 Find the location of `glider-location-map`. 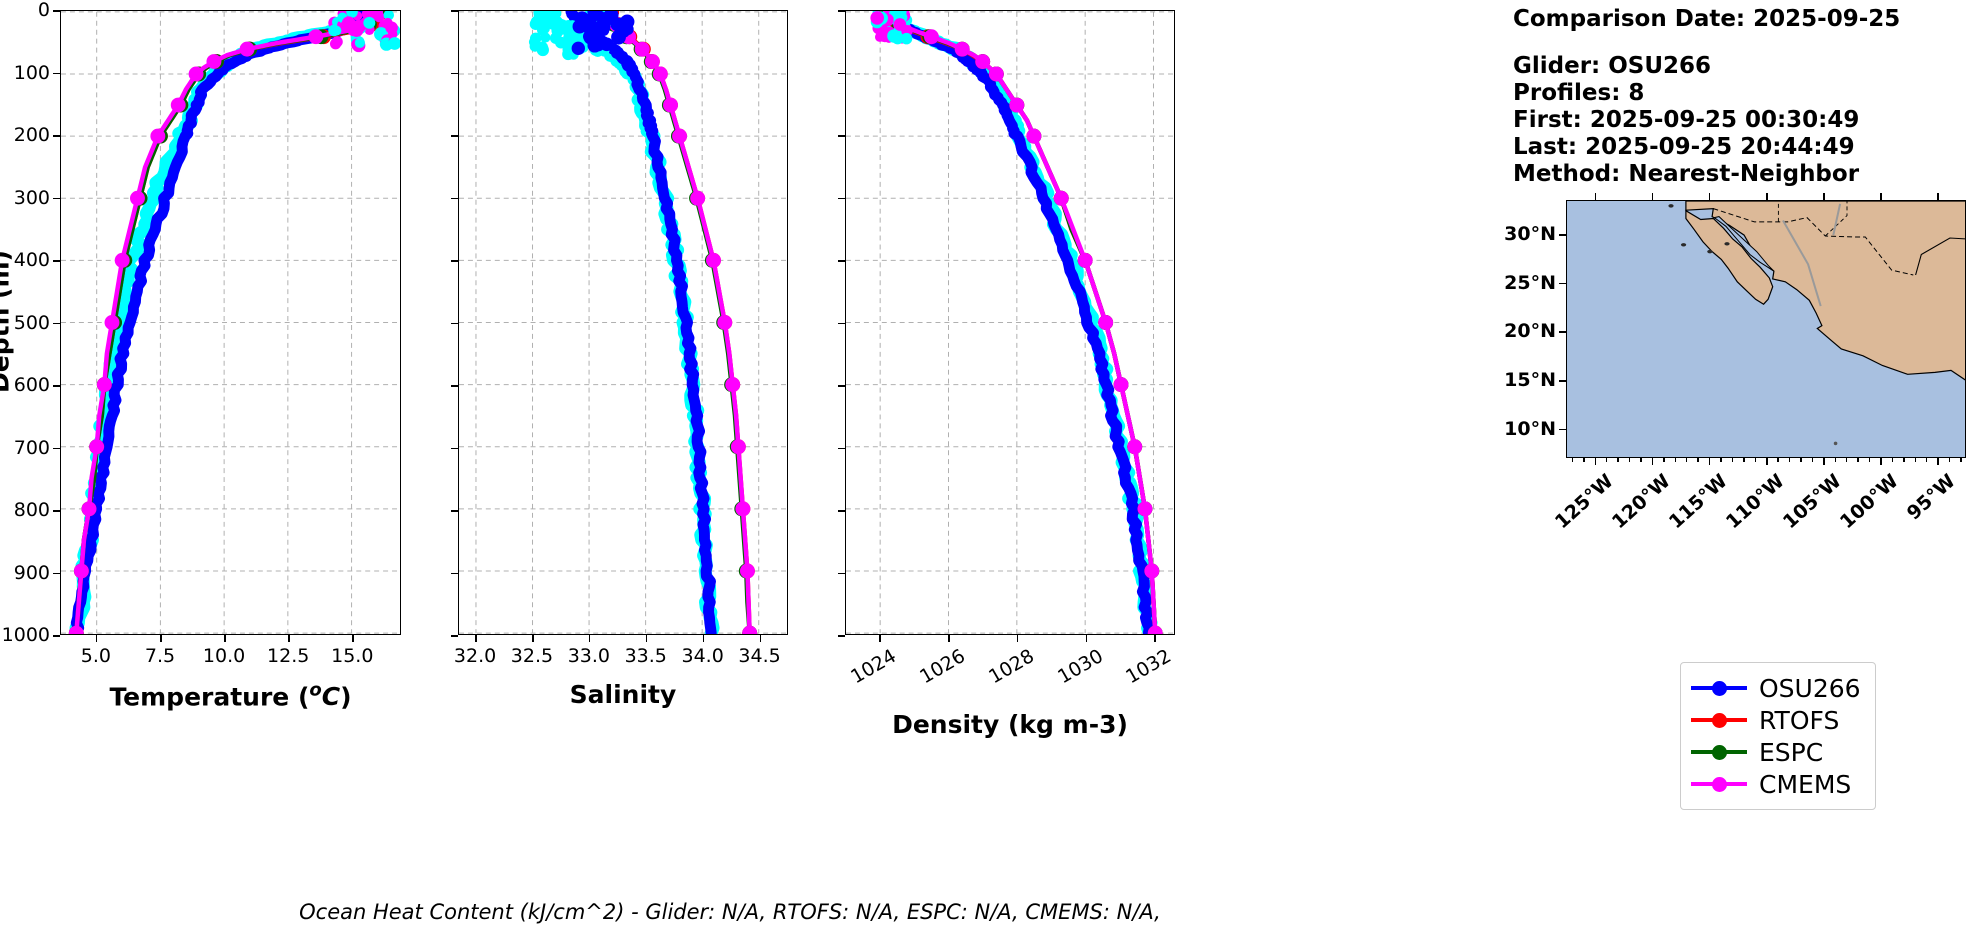

glider-location-map is located at coordinates (1766, 329).